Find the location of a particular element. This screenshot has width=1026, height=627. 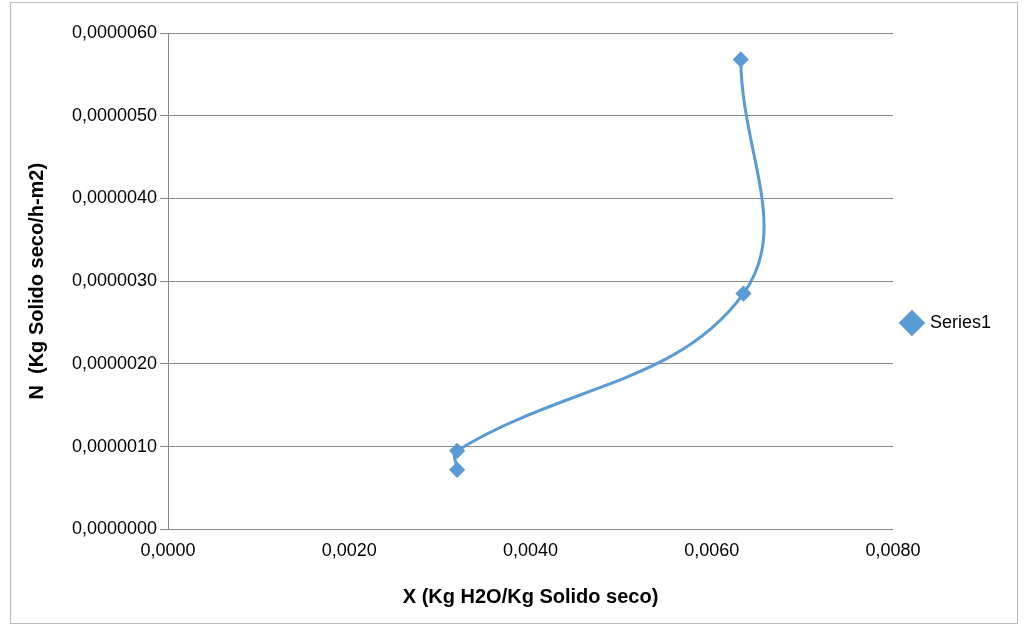

x-axis-title: X (Kg H2O/Kg Solido seco) is located at coordinates (530, 595).